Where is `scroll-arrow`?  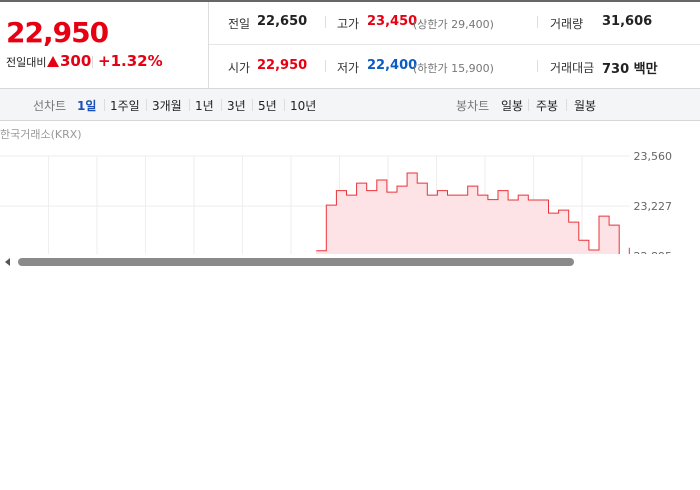 scroll-arrow is located at coordinates (7, 262).